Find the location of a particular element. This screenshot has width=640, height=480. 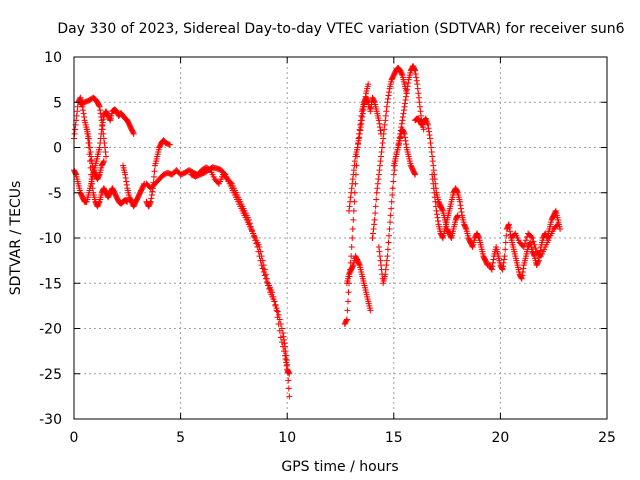

x-tick-label: 15 is located at coordinates (394, 438).